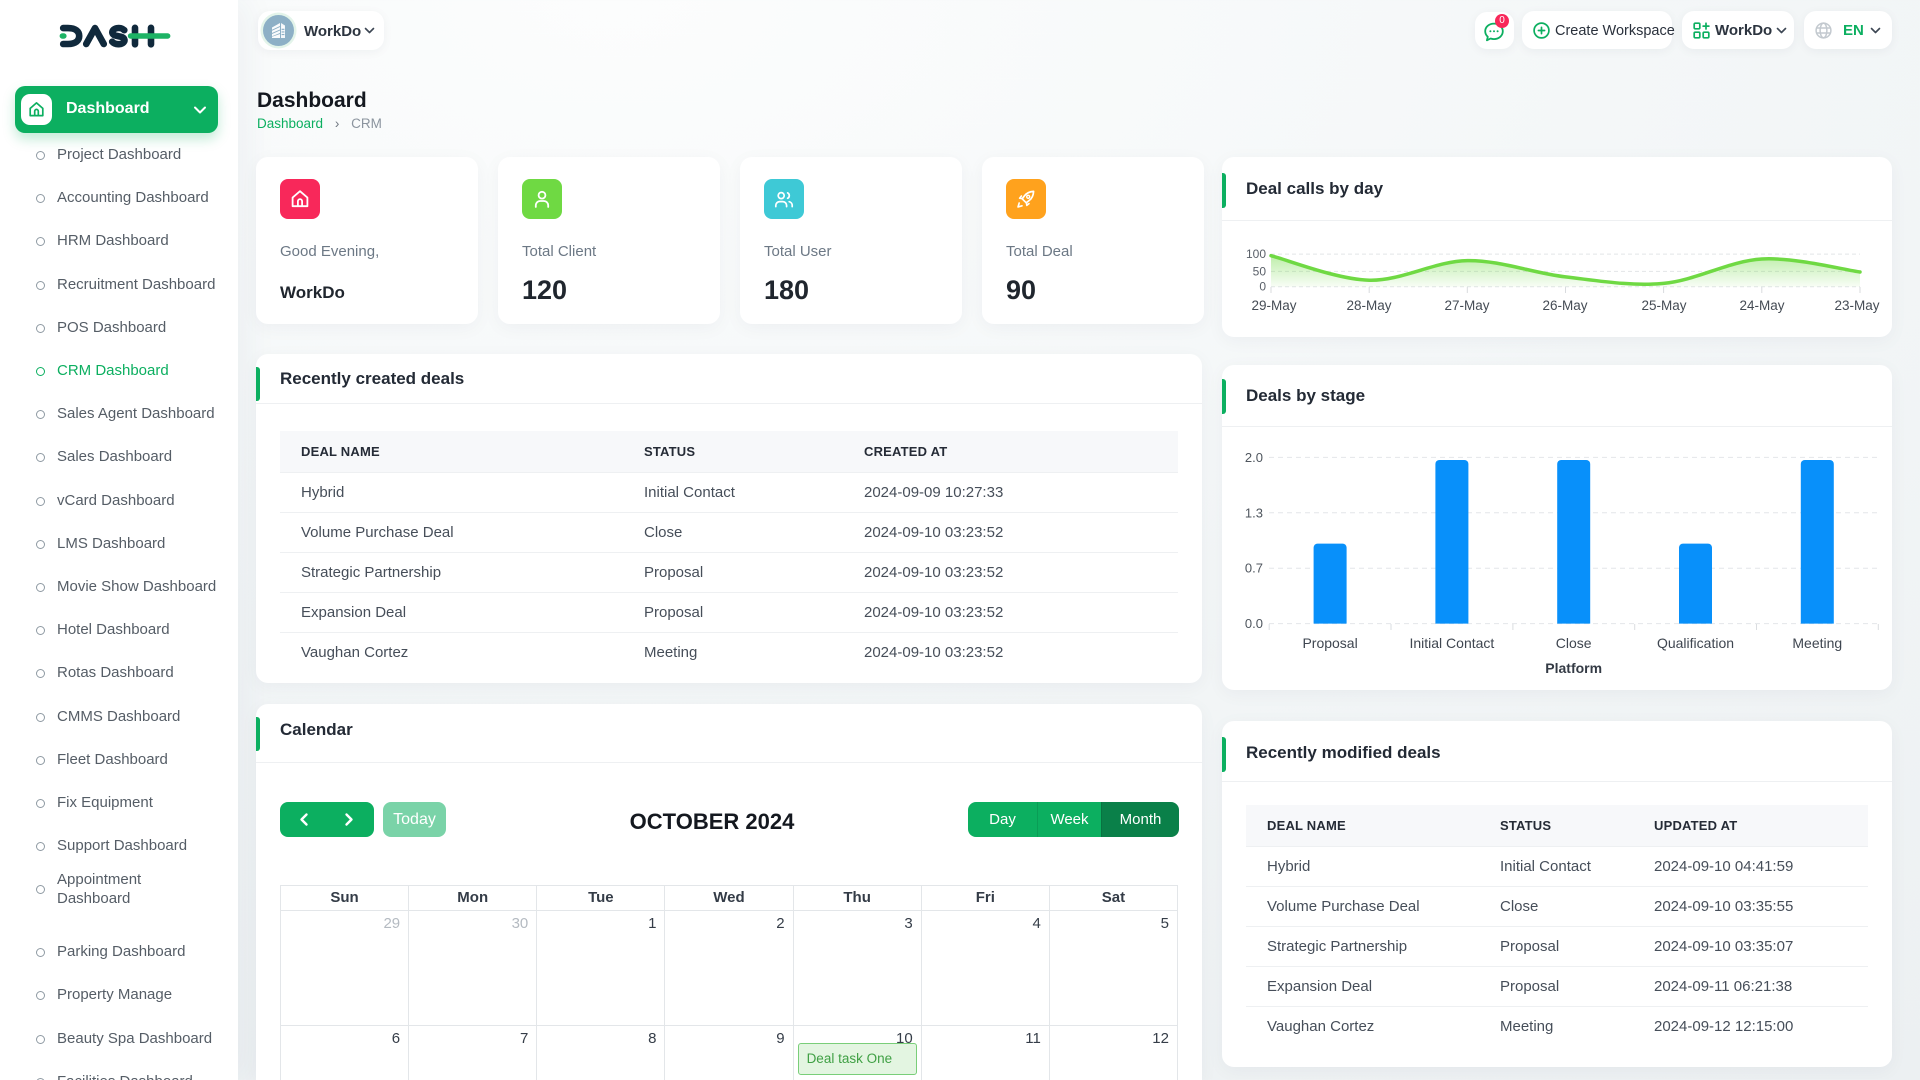  Describe the element at coordinates (1695, 643) in the screenshot. I see `svg-text: Qualification` at that location.